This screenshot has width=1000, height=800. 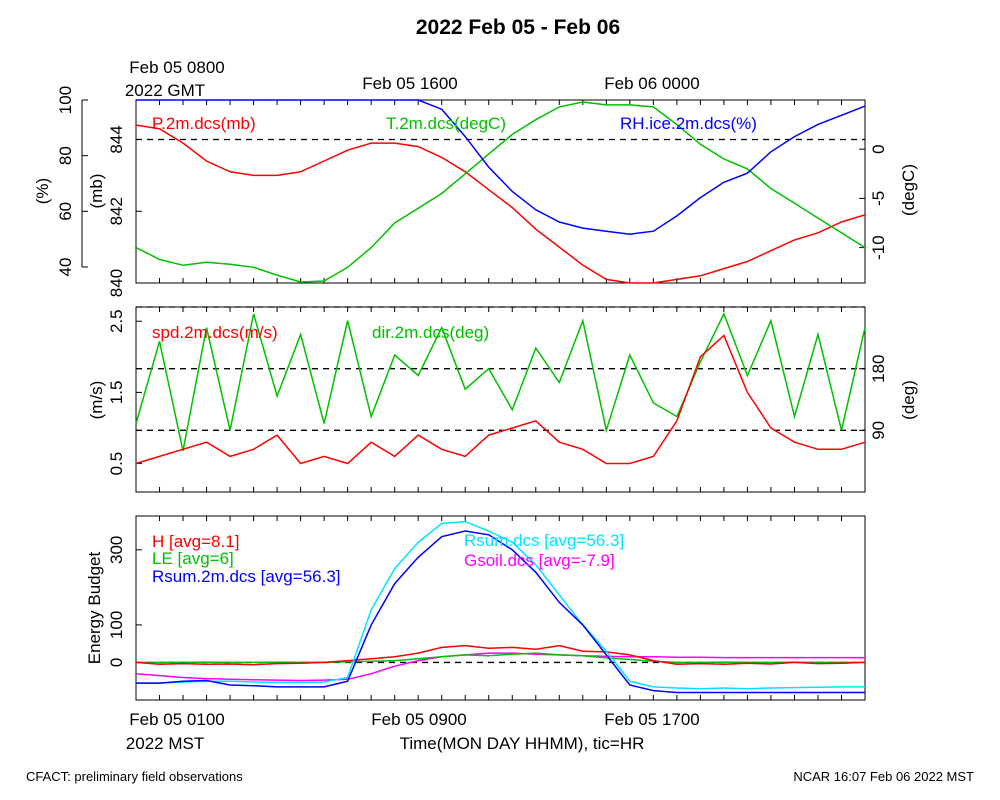 What do you see at coordinates (409, 83) in the screenshot?
I see `top-axis-tick-label: Feb 05 1600` at bounding box center [409, 83].